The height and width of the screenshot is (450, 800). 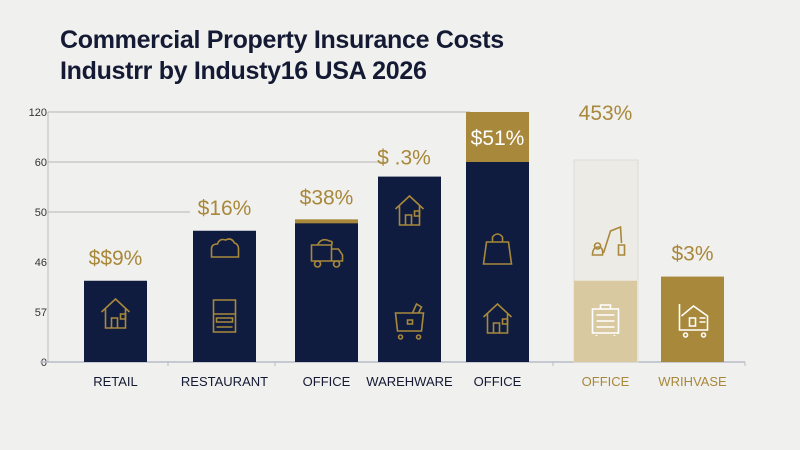 What do you see at coordinates (606, 113) in the screenshot?
I see `data-label: 453%` at bounding box center [606, 113].